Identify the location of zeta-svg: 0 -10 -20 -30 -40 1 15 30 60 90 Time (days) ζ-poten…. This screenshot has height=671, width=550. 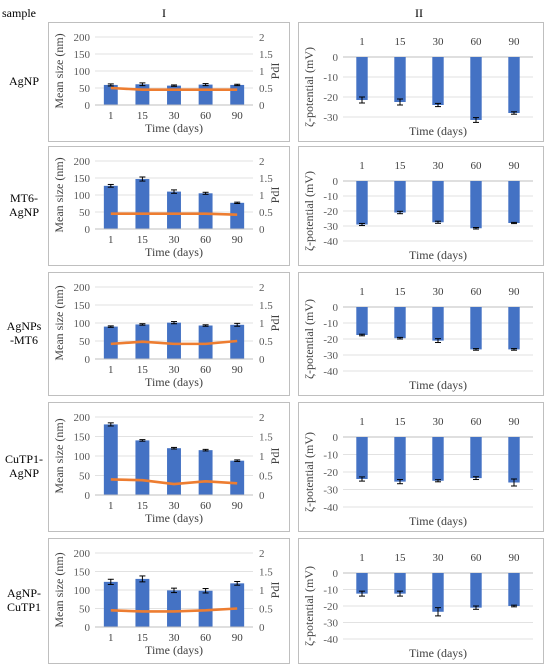
(417, 472).